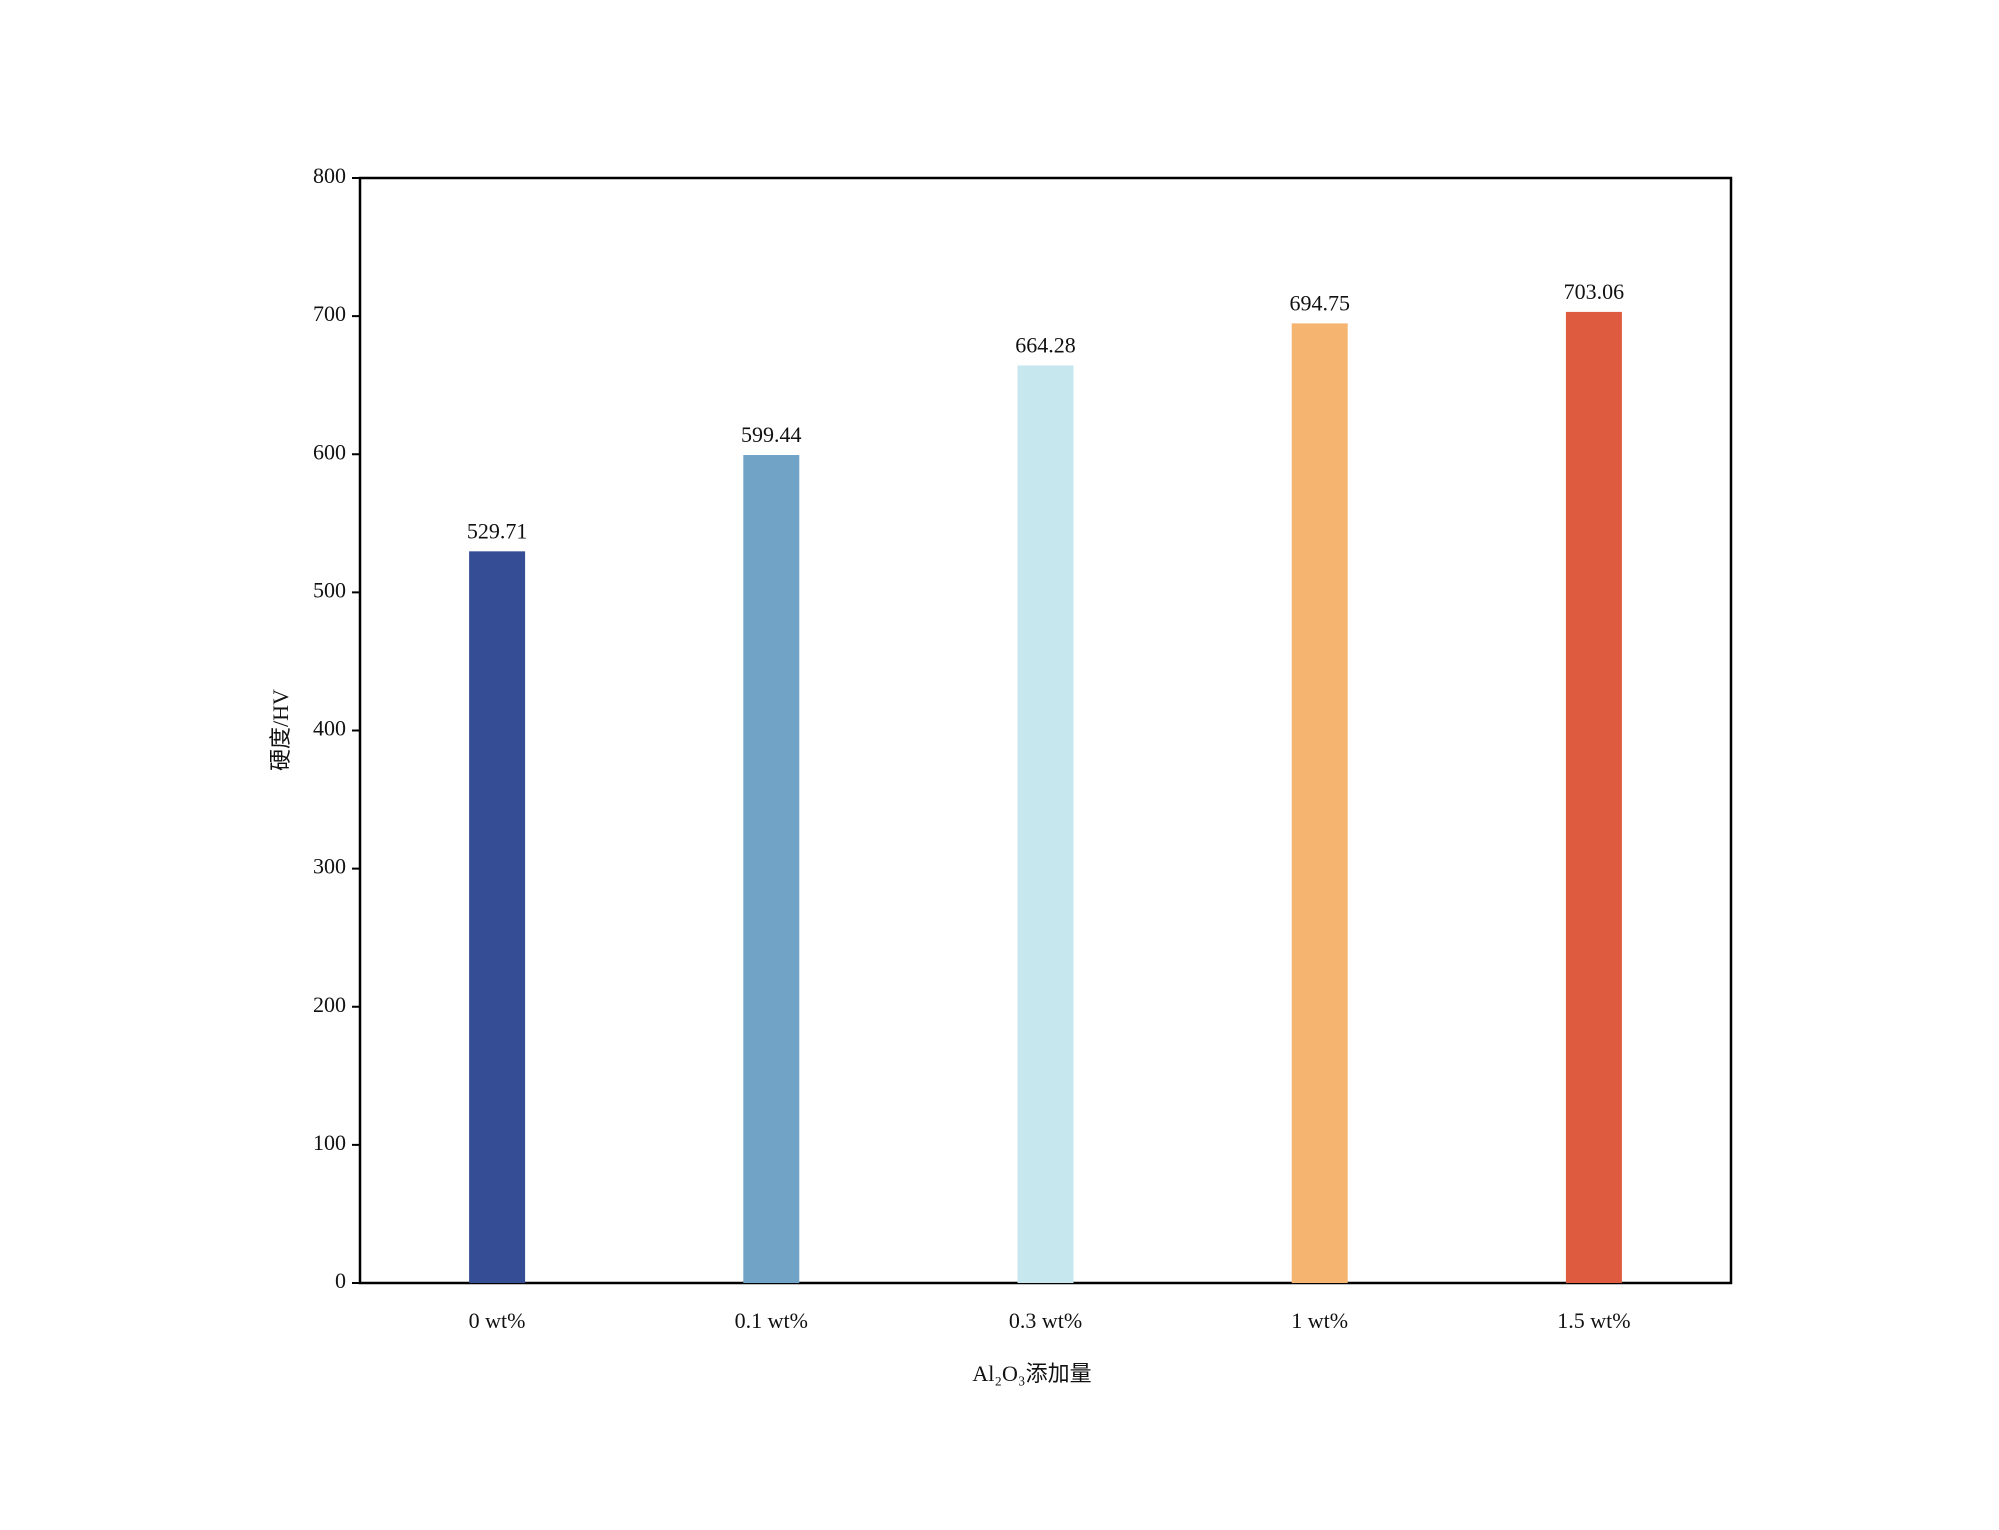  Describe the element at coordinates (329, 451) in the screenshot. I see `y-tick-label: 600` at that location.